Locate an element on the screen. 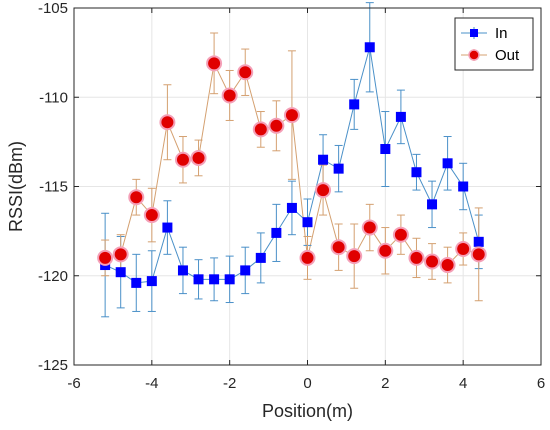  x-tick-label: 2 is located at coordinates (385, 383).